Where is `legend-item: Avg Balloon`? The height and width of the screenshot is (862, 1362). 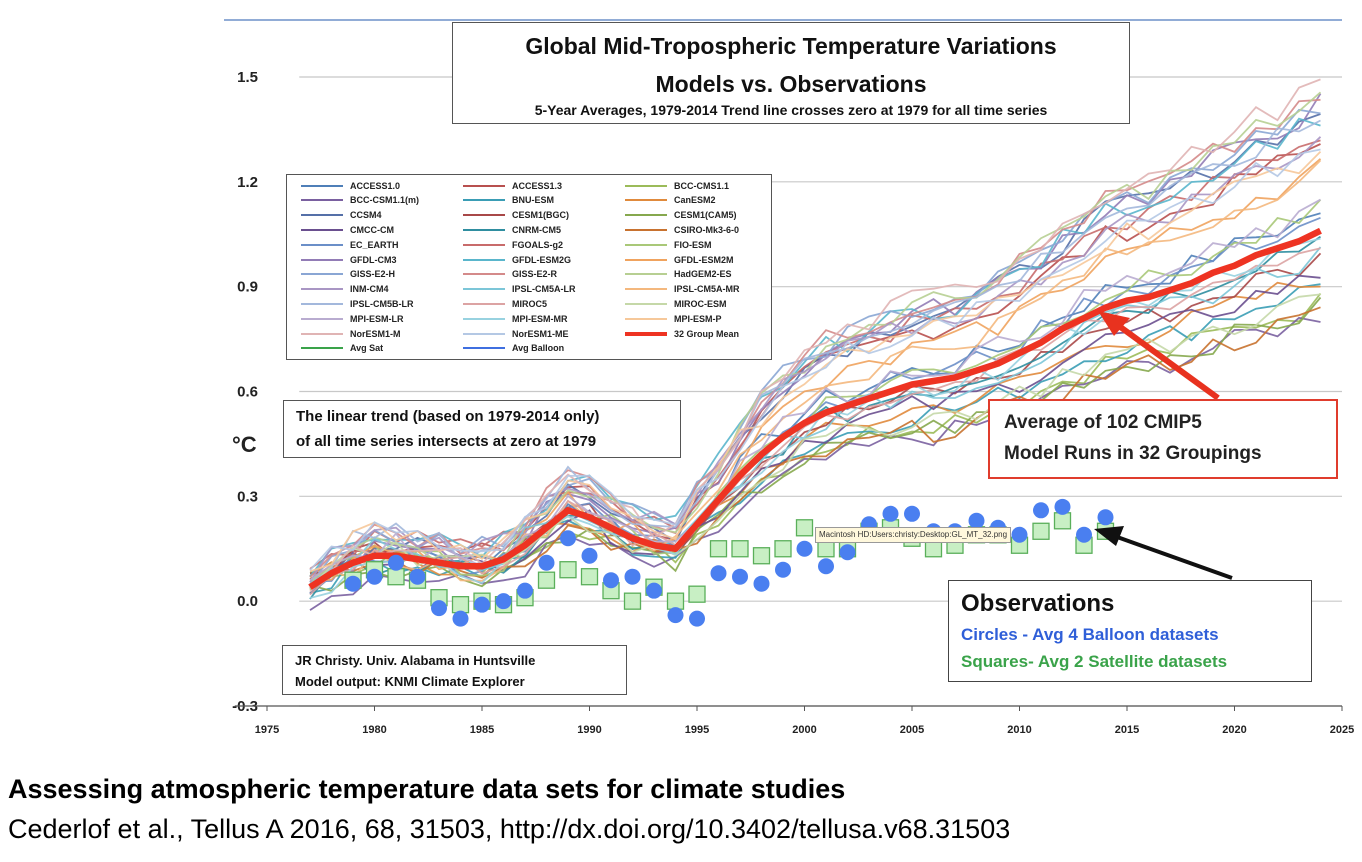
legend-item: Avg Balloon is located at coordinates (513, 348).